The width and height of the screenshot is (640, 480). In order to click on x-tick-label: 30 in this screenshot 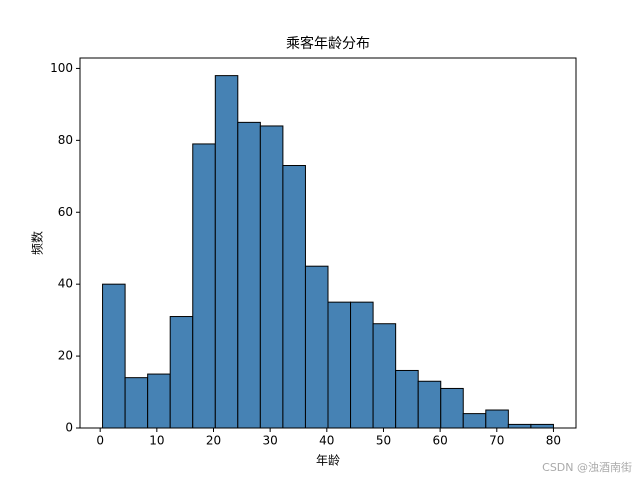, I will do `click(270, 441)`.